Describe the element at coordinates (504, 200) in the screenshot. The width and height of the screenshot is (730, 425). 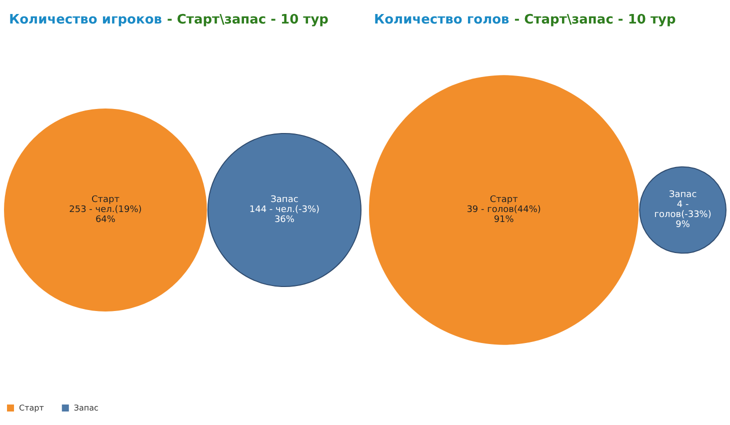
I see `series-label: Старт` at that location.